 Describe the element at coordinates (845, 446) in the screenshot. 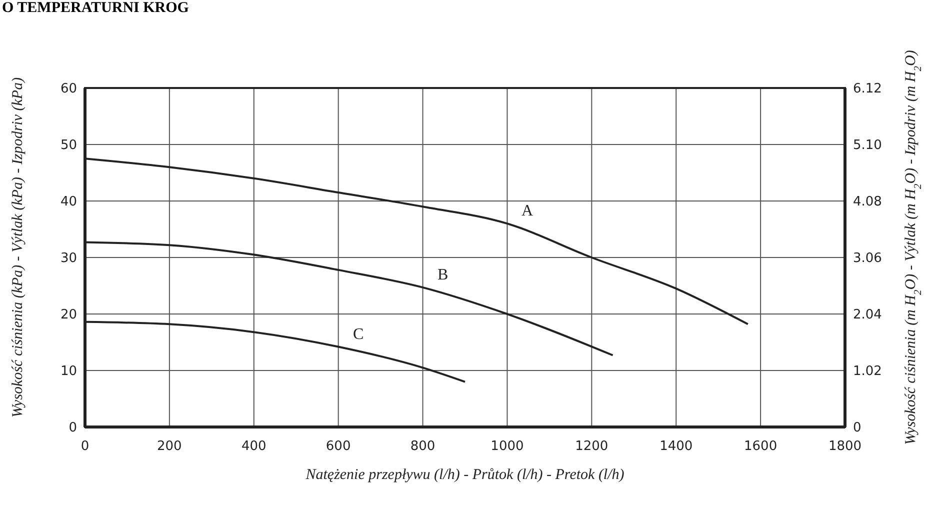

I see `x-tick-label: 1800` at that location.